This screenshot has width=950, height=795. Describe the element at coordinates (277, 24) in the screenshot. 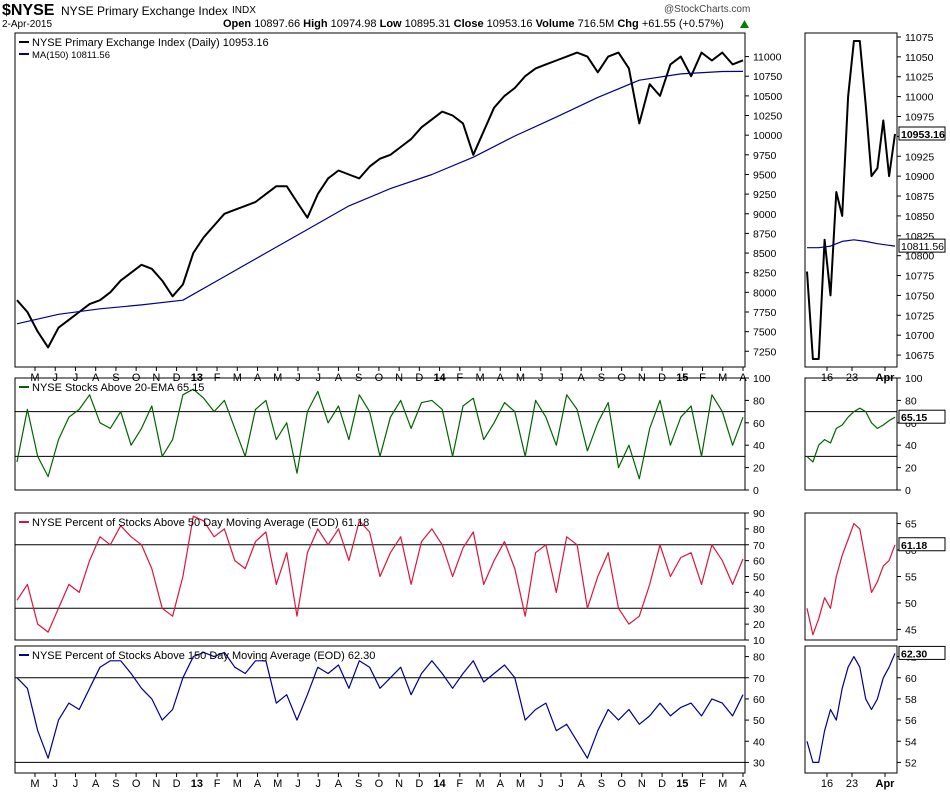

I see `open-value: 10897.66` at that location.